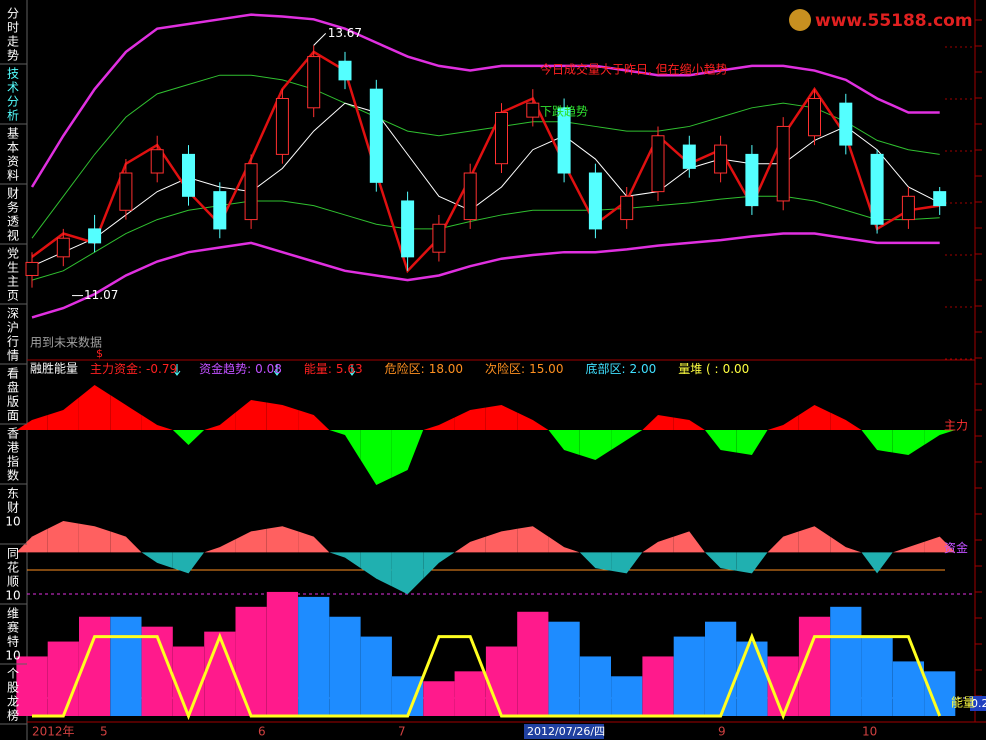  What do you see at coordinates (13, 28) in the screenshot?
I see `sidebar-tab: 时` at bounding box center [13, 28].